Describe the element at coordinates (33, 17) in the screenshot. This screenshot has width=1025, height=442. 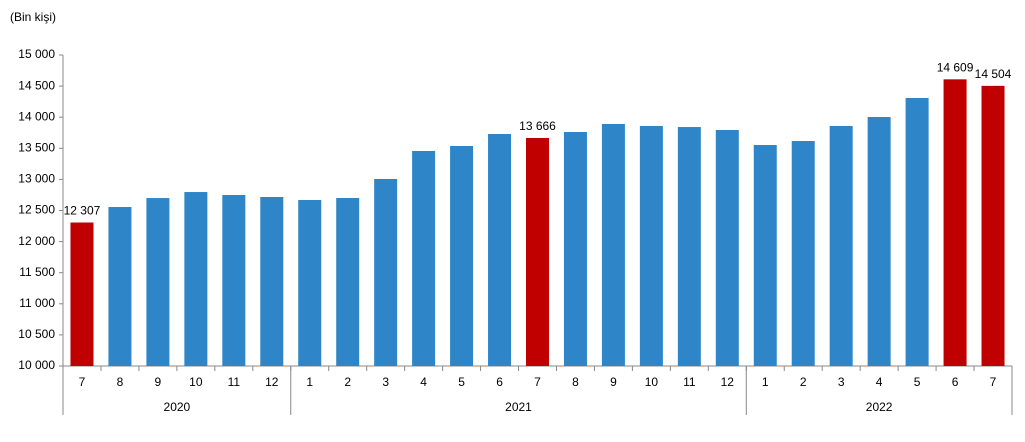
I see `y-axis-label: (Bin kişi)` at that location.